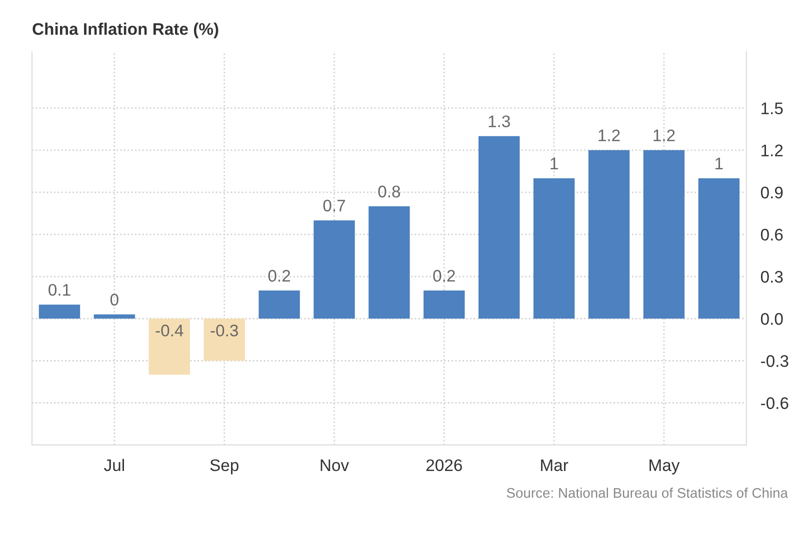 The image size is (800, 546). I want to click on source-note: Source: National Bureau of Statistics of China, so click(647, 493).